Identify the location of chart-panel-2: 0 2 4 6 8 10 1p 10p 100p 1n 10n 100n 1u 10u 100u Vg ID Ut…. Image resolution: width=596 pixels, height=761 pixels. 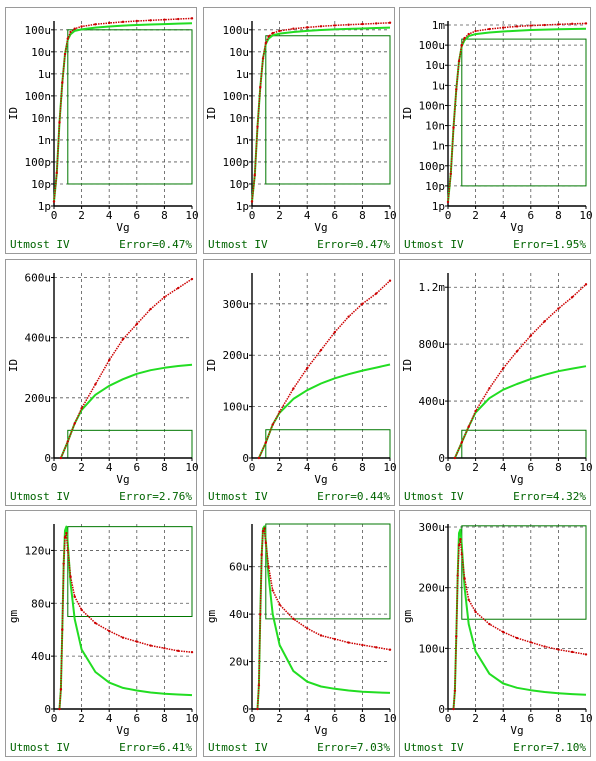
(299, 130).